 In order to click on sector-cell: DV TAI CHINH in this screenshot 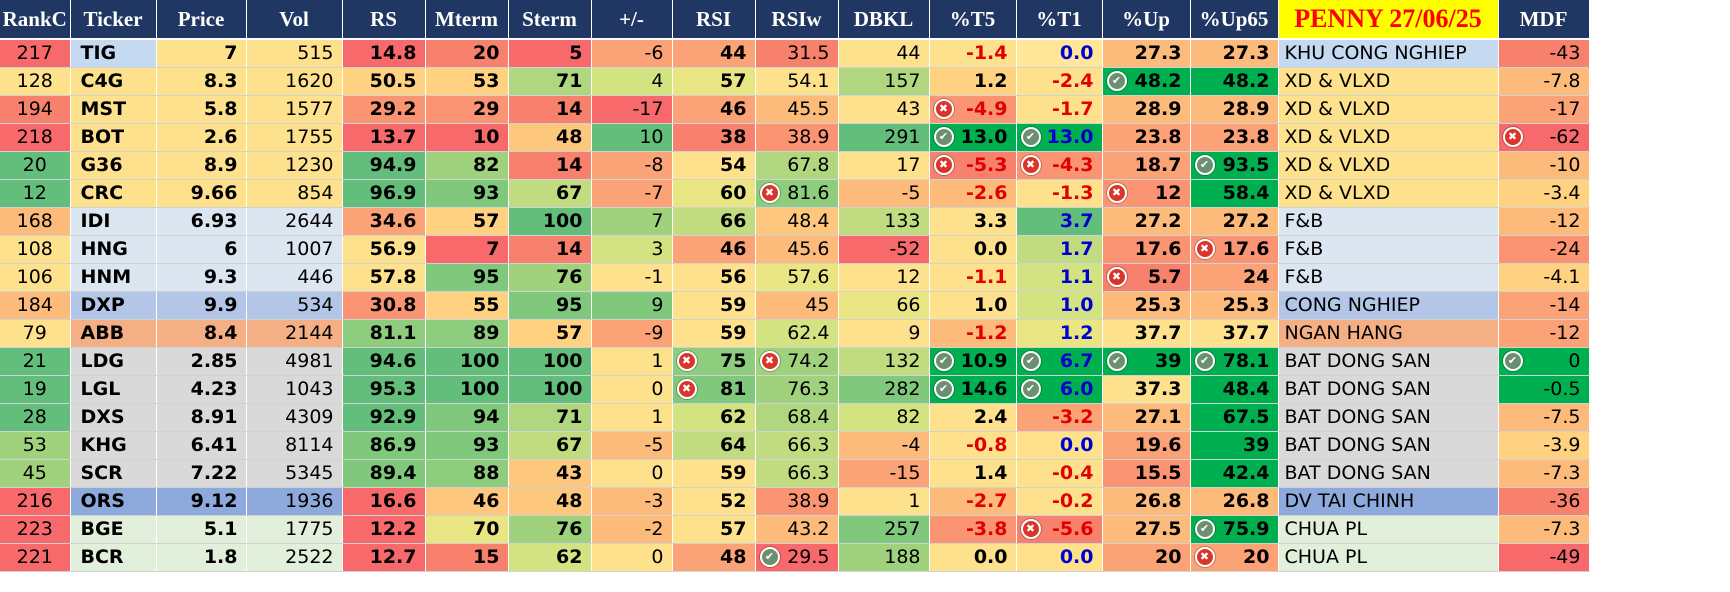, I will do `click(1388, 501)`.